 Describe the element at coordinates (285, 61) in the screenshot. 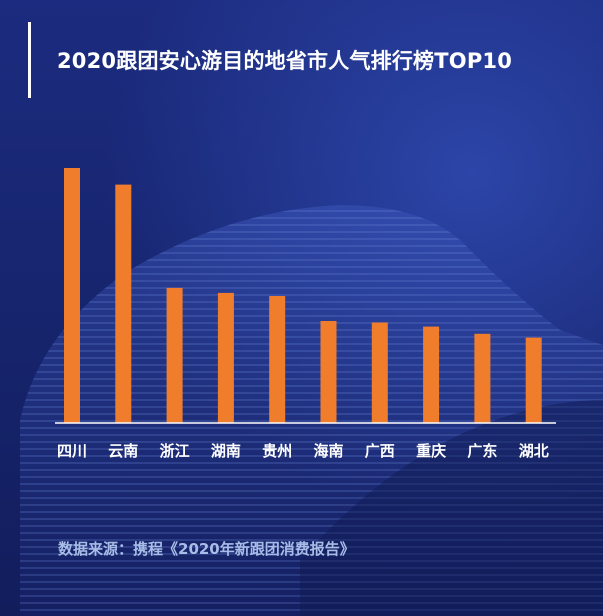

I see `chart-title: 2020跟团安心游目的地省市人气排行榜TOP10` at that location.